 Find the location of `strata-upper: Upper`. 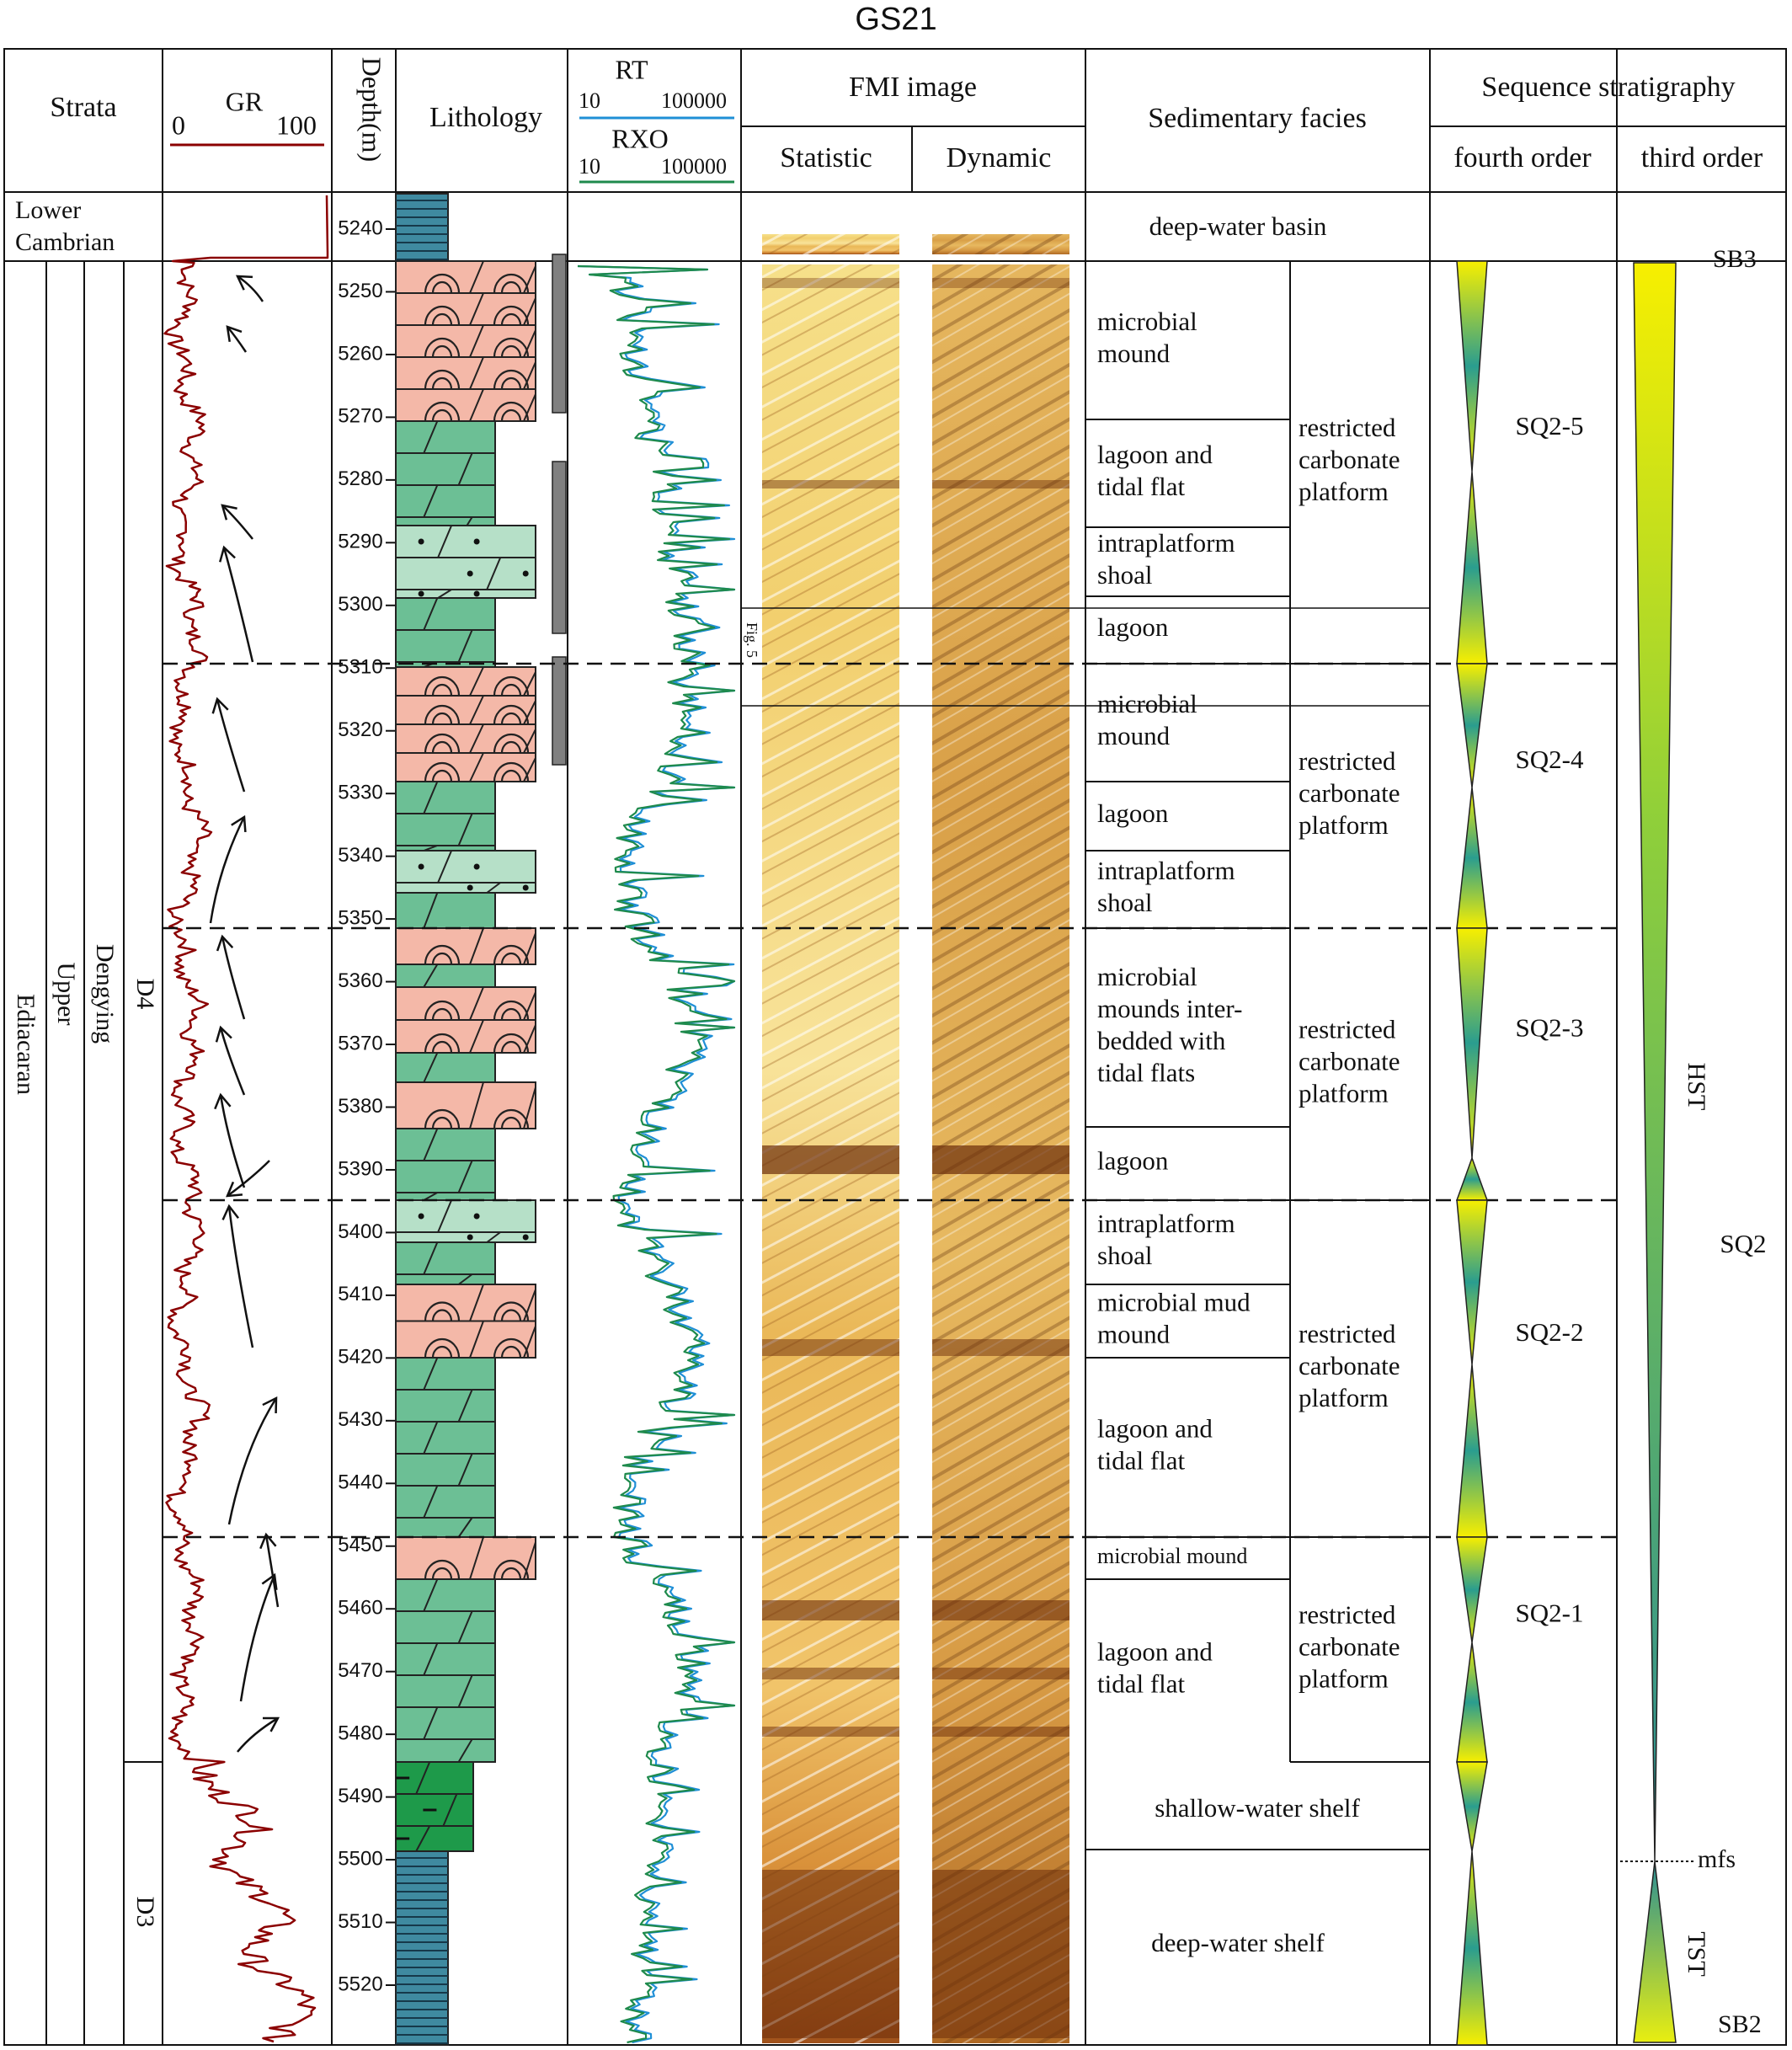

strata-upper: Upper is located at coordinates (66, 994).